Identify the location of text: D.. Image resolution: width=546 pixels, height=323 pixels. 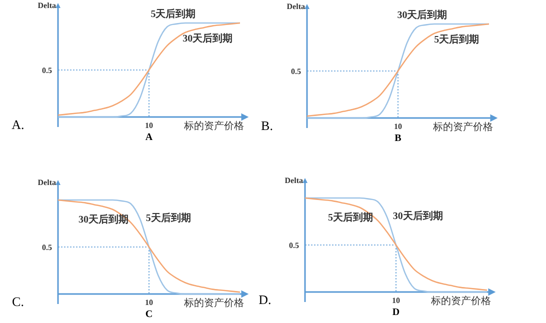
(265, 299).